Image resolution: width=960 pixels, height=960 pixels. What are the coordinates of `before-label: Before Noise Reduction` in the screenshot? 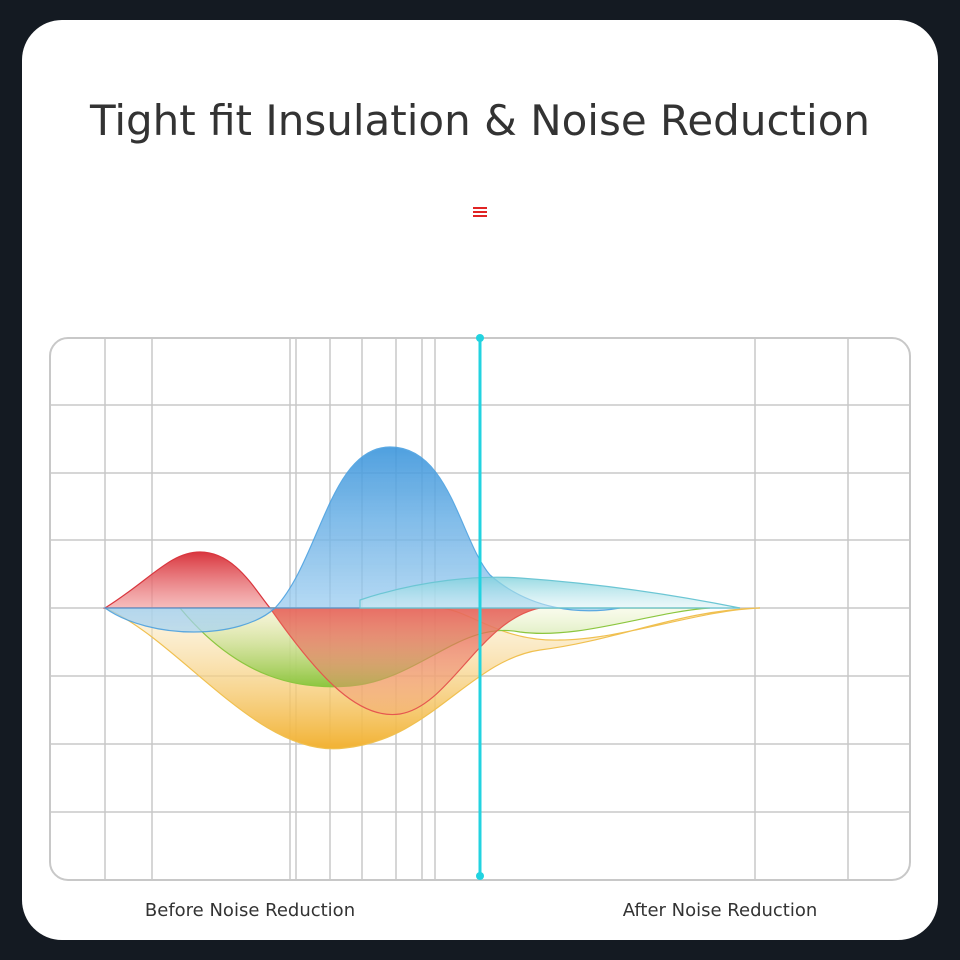 It's located at (250, 910).